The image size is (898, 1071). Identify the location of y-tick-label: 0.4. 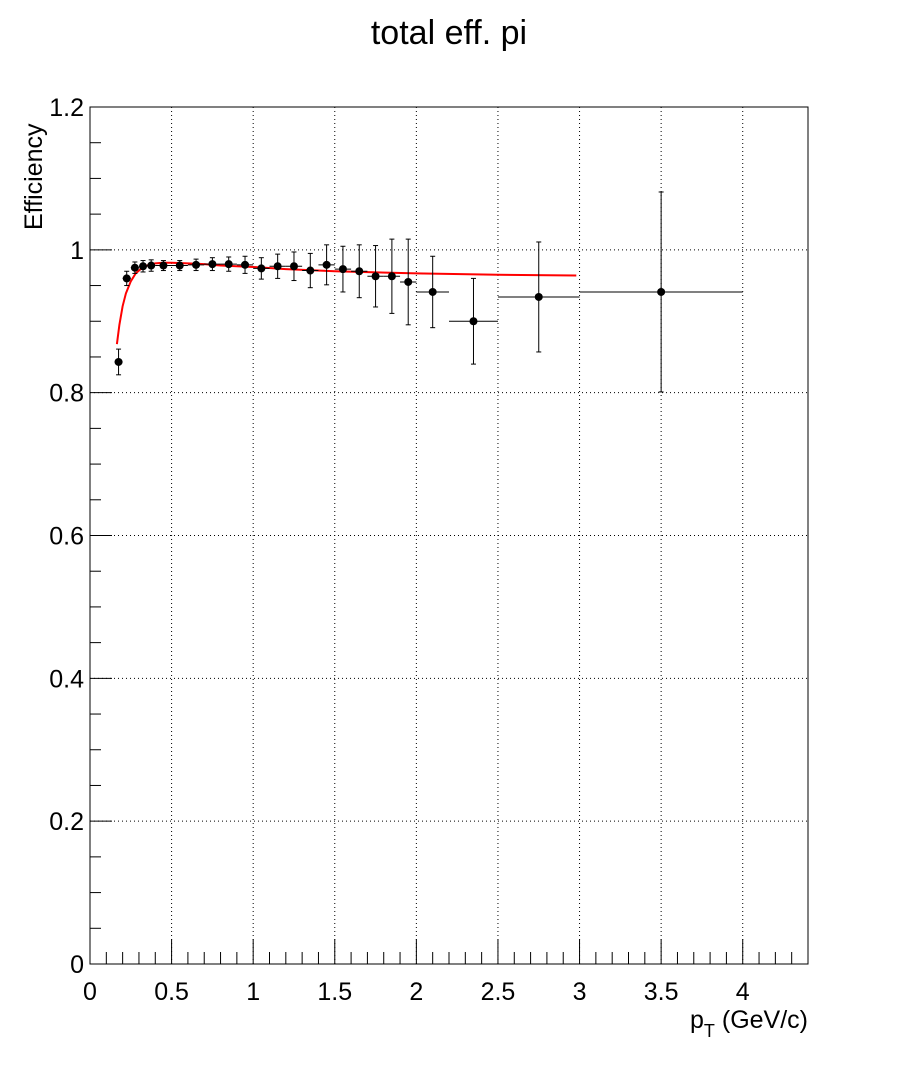
(66, 679).